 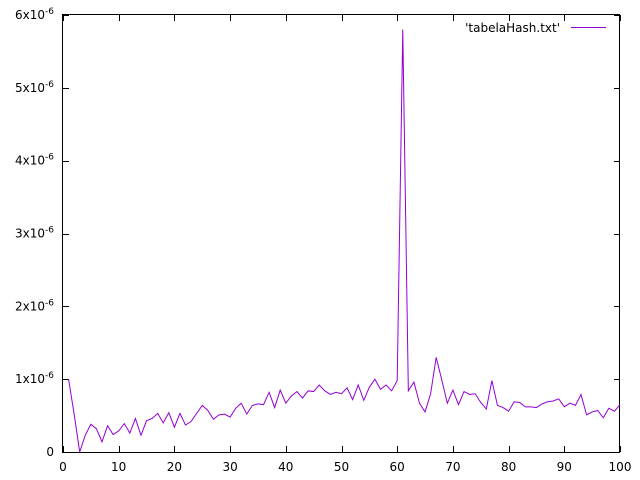 I want to click on y-tick-mantissa: 0, so click(x=50, y=452).